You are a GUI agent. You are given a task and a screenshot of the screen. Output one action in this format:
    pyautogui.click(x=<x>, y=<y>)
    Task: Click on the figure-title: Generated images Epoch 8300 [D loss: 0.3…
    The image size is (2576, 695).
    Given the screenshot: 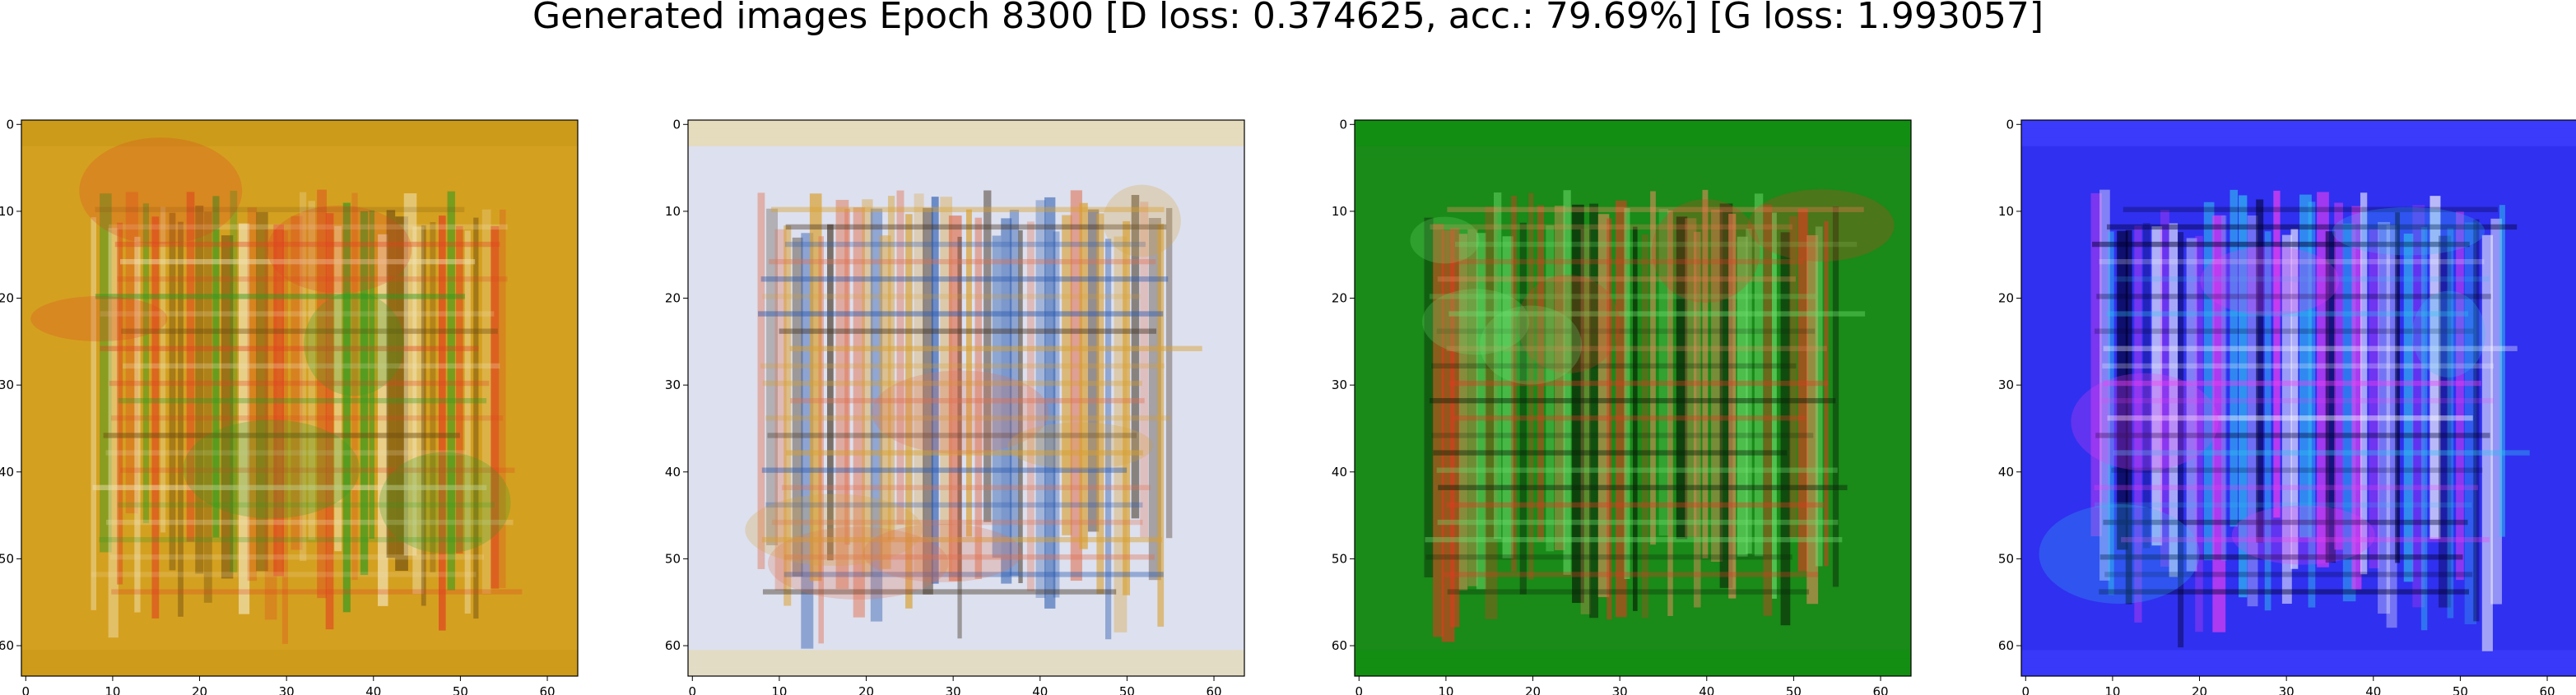 What is the action you would take?
    pyautogui.click(x=1288, y=18)
    